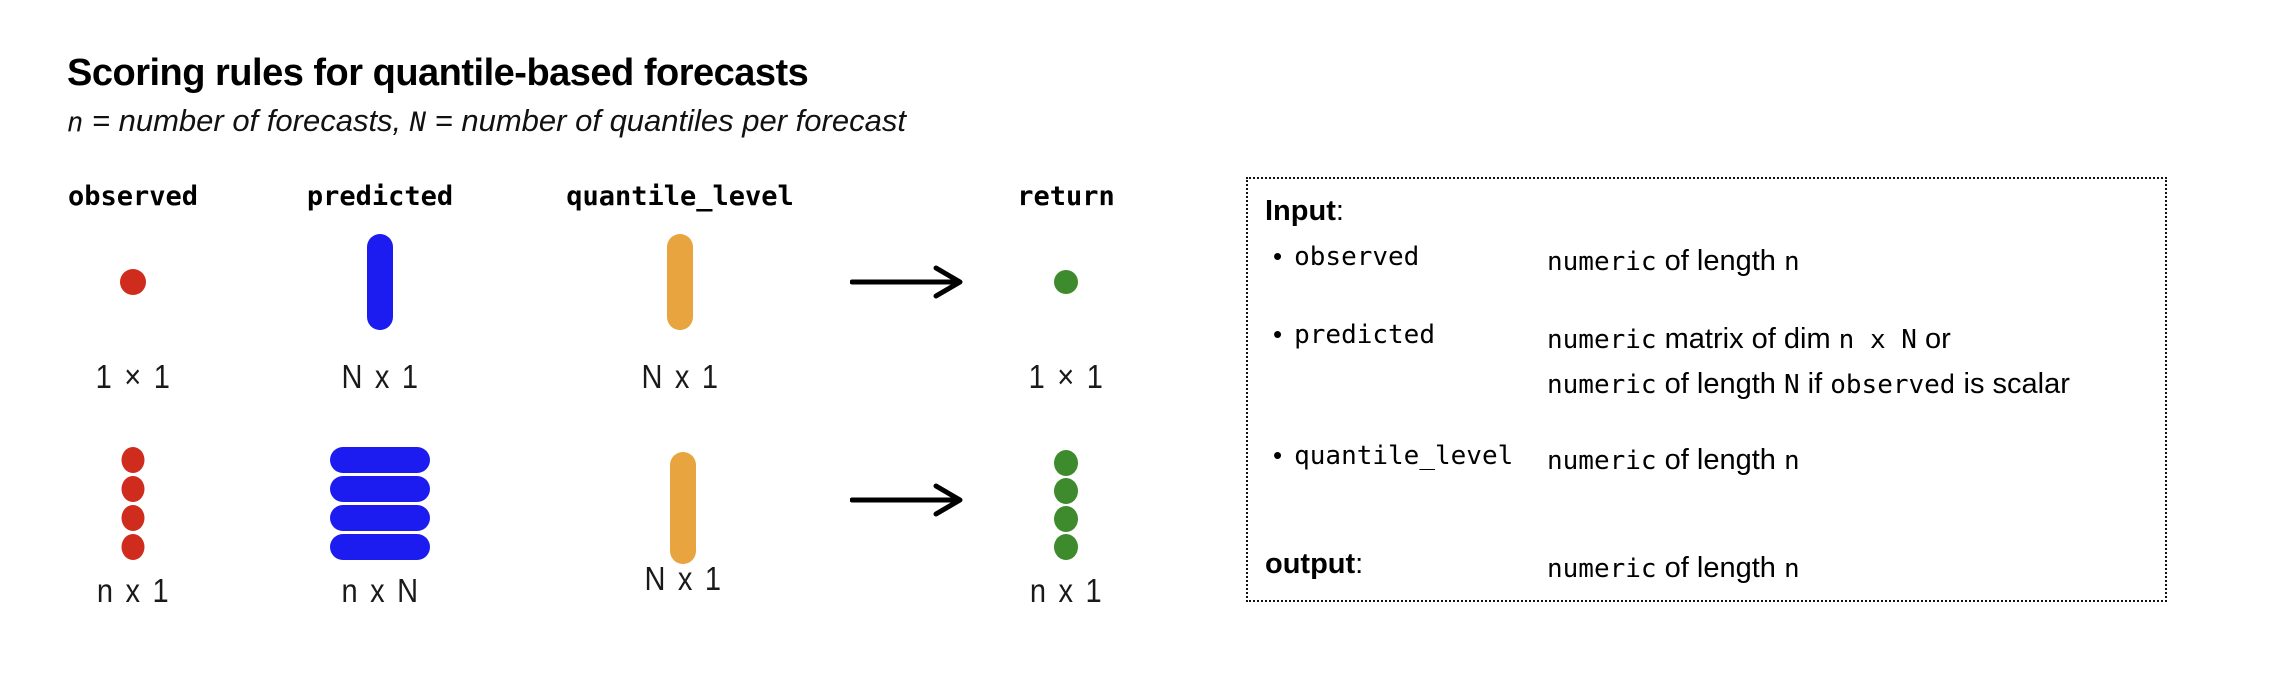 Image resolution: width=2292 pixels, height=694 pixels. I want to click on quantile-level-bar-row2, so click(683, 508).